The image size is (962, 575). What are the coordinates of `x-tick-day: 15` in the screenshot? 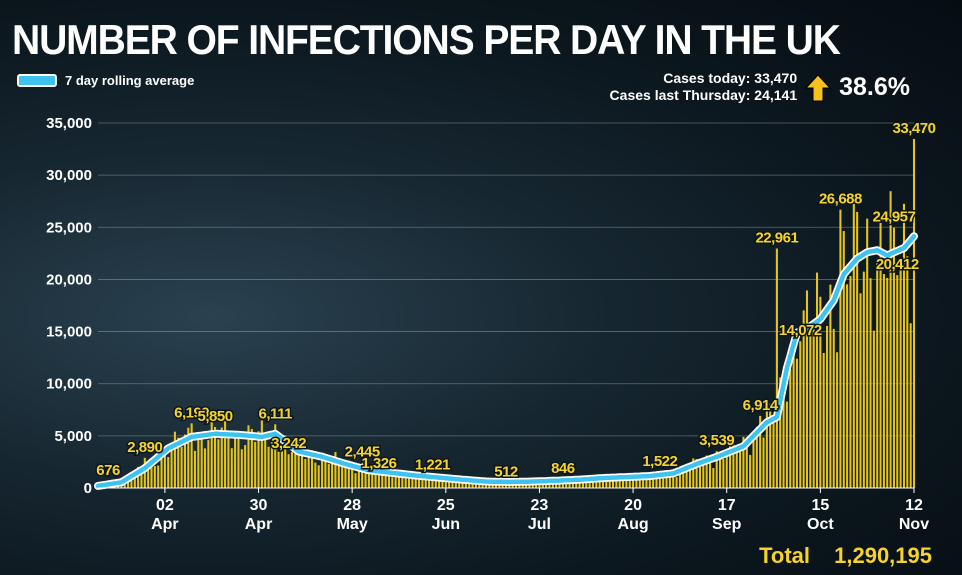 It's located at (820, 505).